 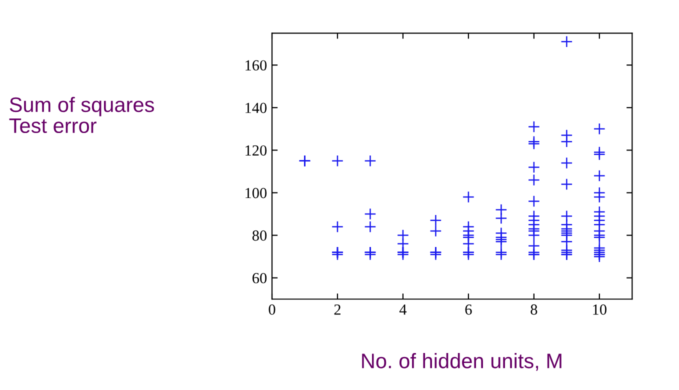 I want to click on y-tick-label: 60, so click(x=259, y=278).